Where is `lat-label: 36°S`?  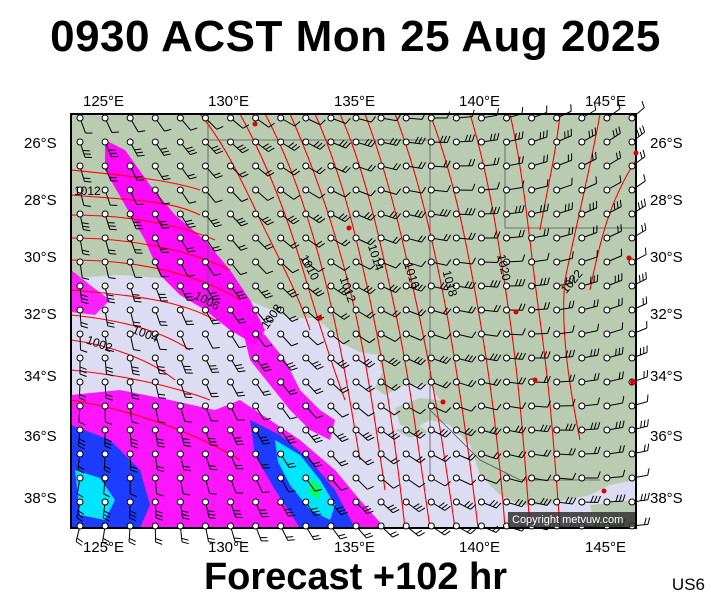 lat-label: 36°S is located at coordinates (666, 436).